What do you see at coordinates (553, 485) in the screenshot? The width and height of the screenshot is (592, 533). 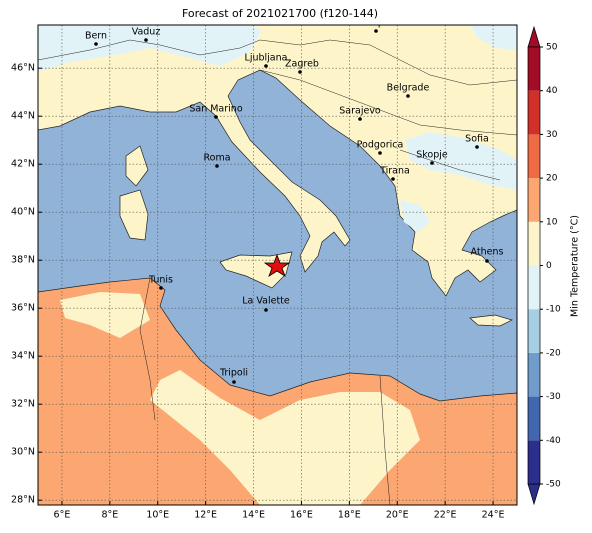 I see `colorbar-tick-label: -50` at bounding box center [553, 485].